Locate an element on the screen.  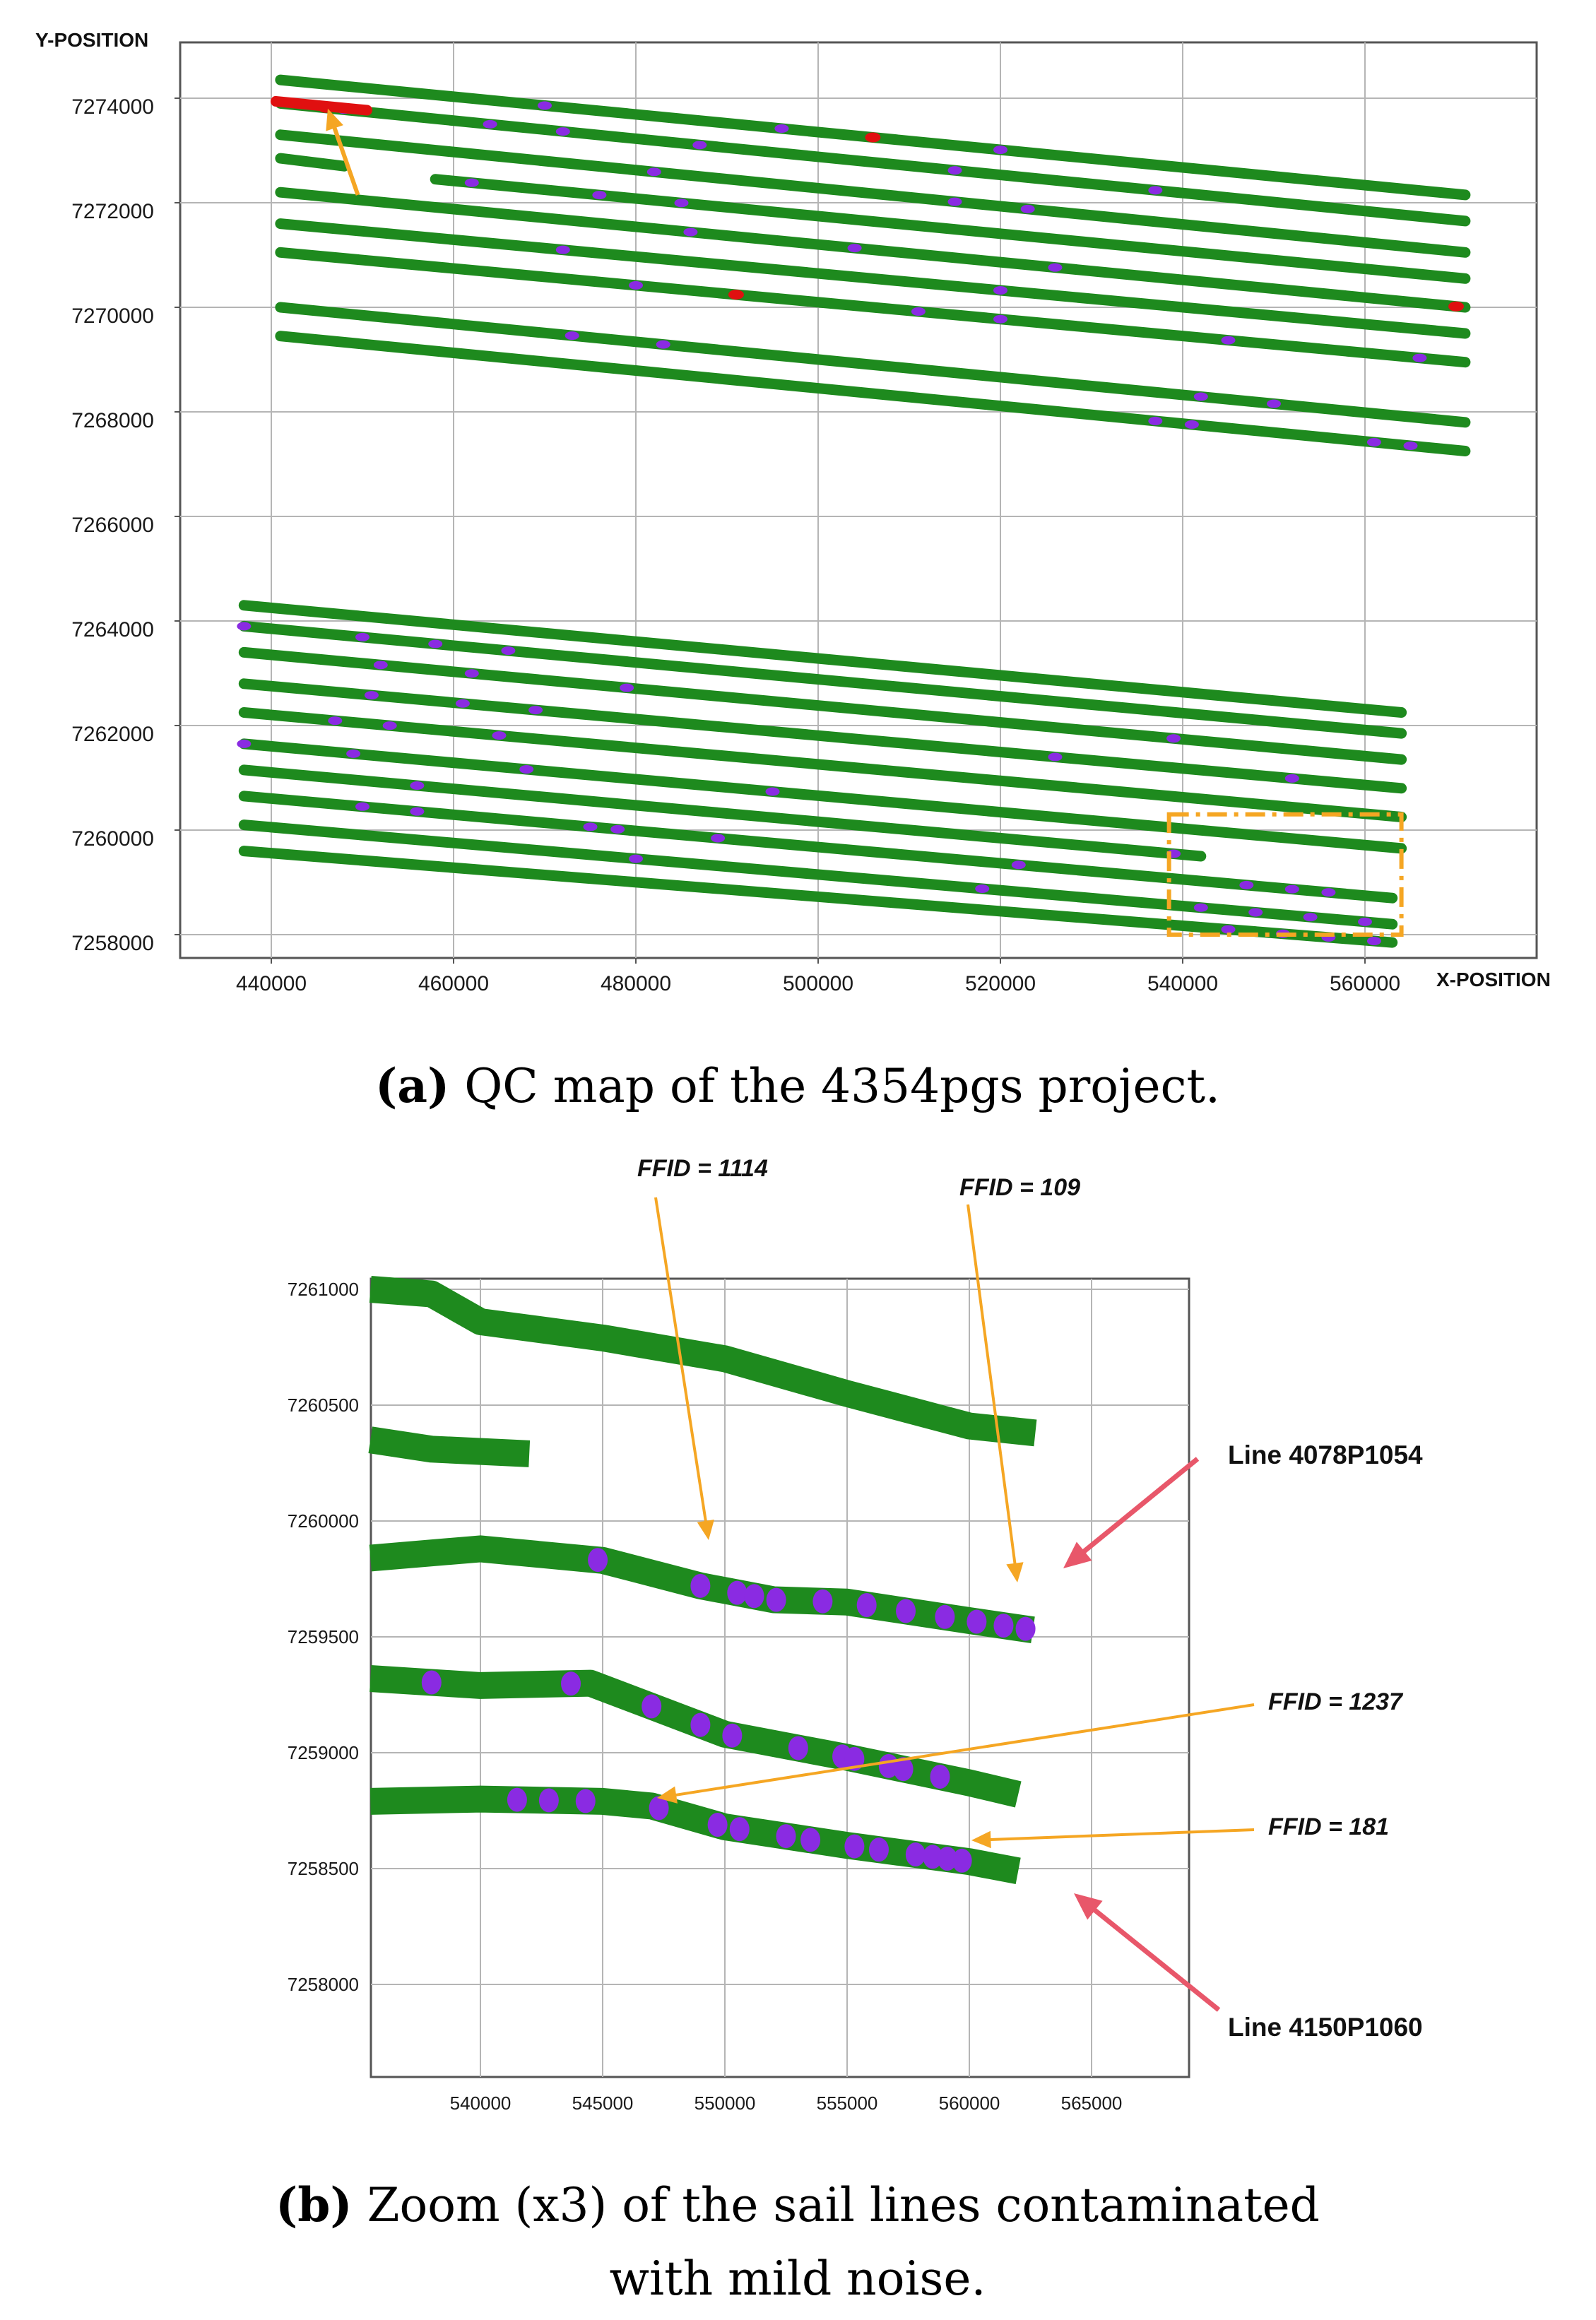
y-tick-label: 7261000 is located at coordinates (323, 1290).